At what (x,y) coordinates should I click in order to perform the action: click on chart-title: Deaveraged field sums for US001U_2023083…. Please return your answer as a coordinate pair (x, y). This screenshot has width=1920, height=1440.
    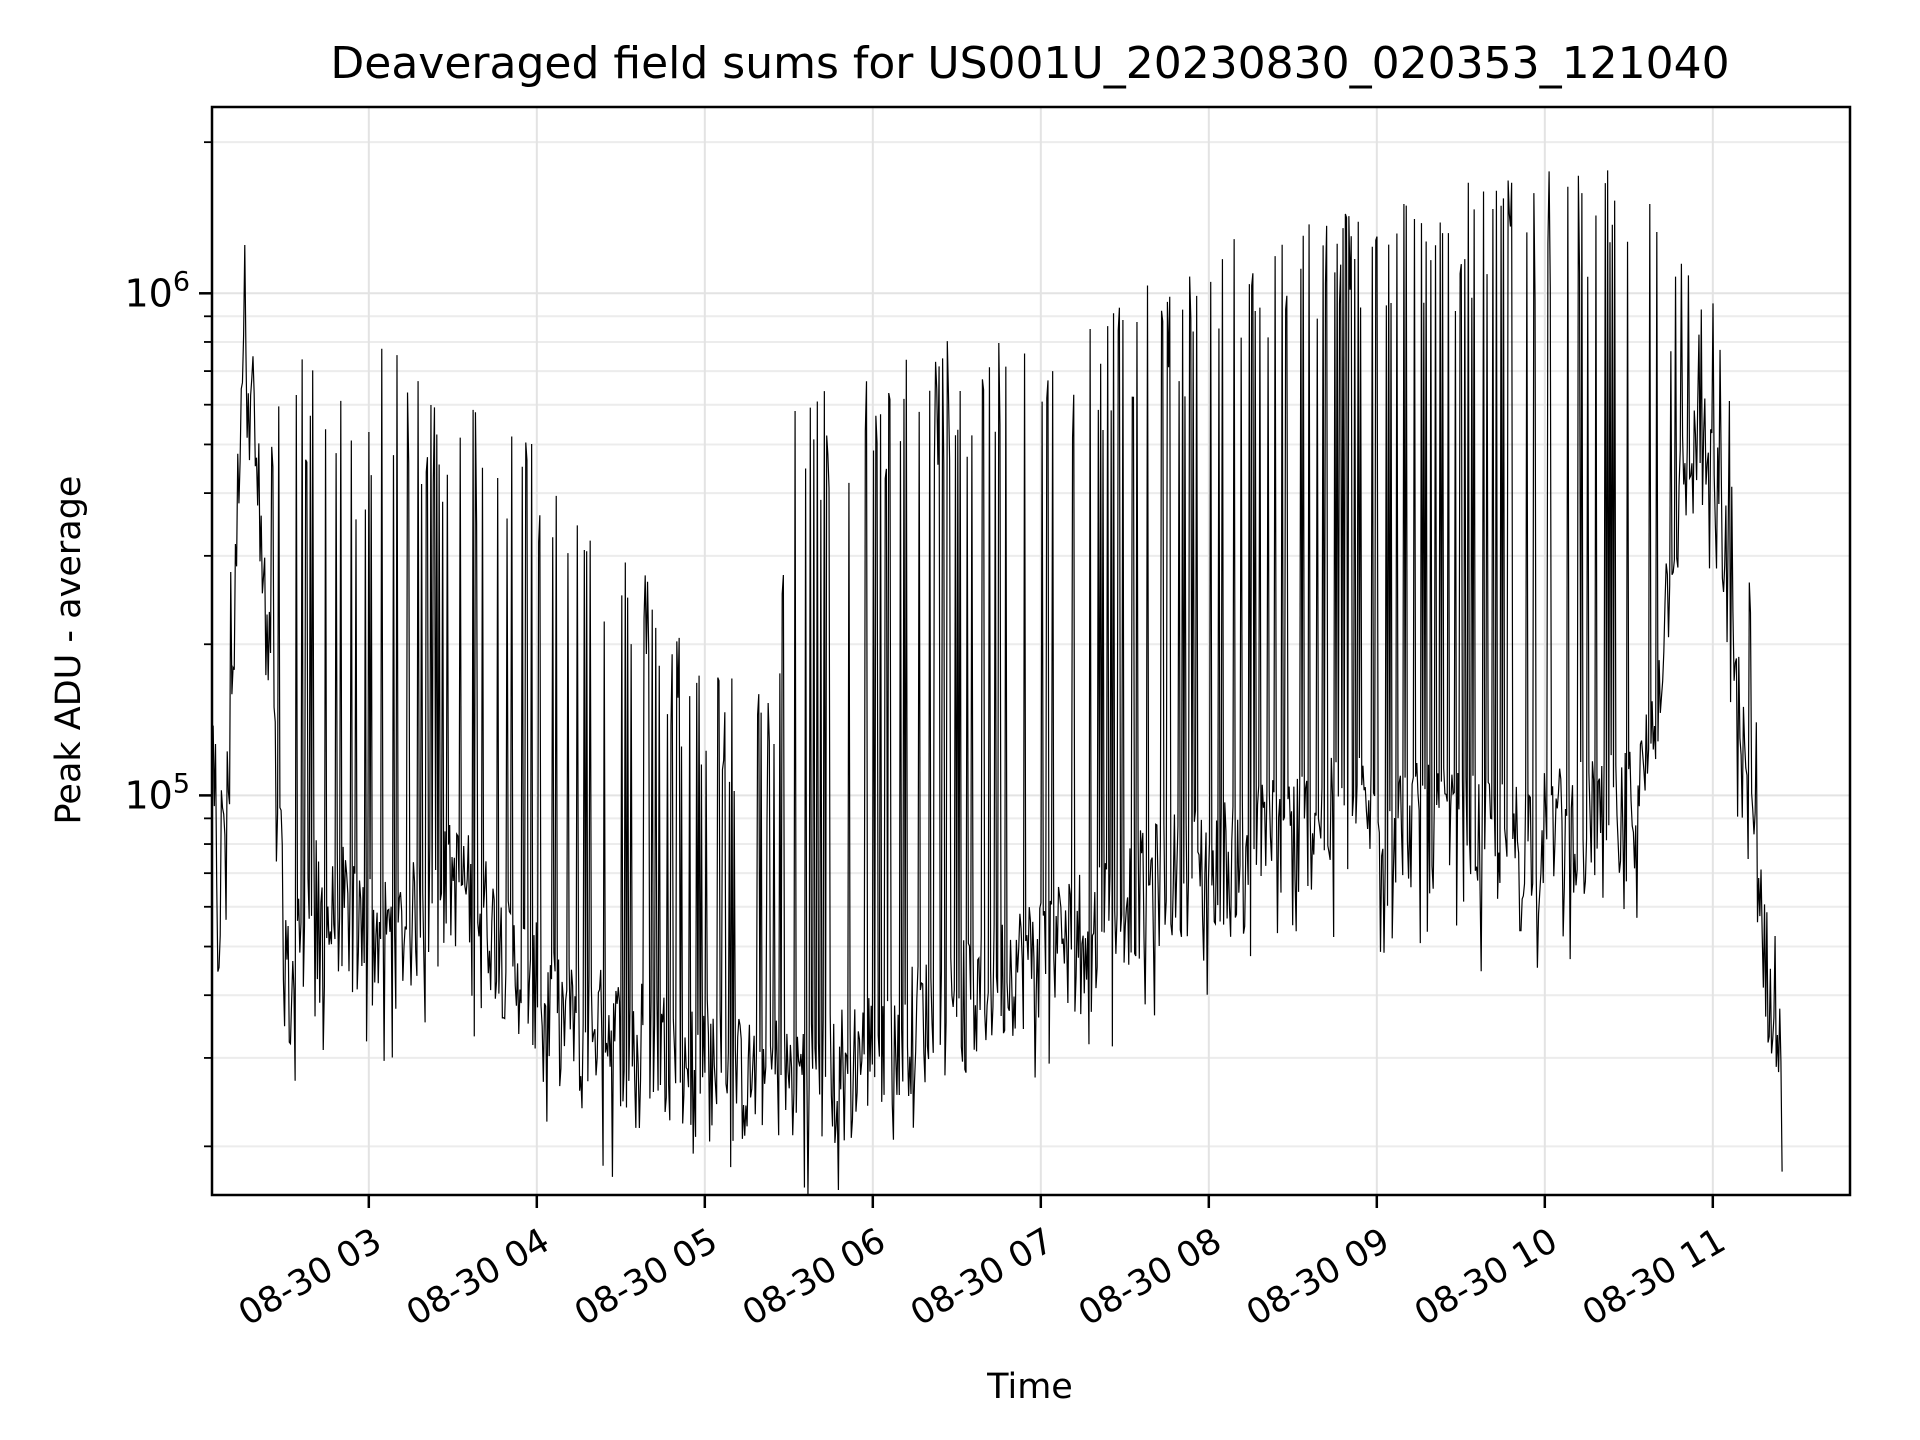
    Looking at the image, I should click on (1029, 63).